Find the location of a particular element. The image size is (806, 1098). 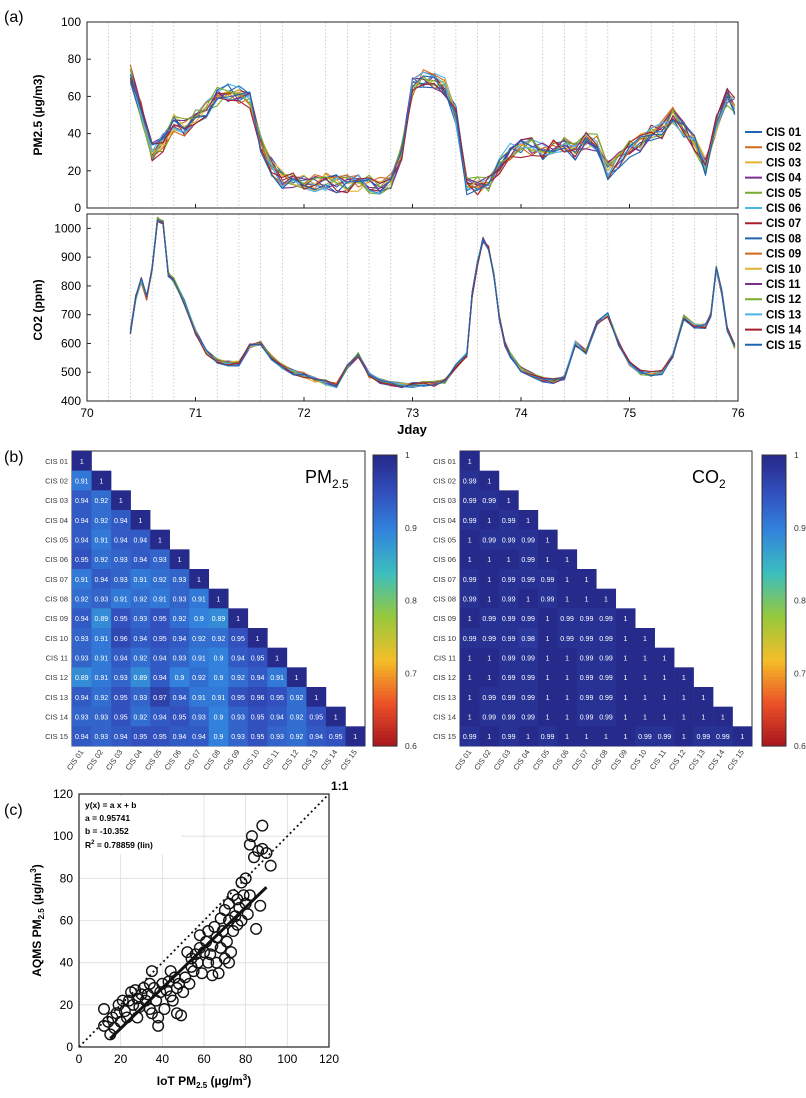

row-label: CIS 08 is located at coordinates (444, 599).